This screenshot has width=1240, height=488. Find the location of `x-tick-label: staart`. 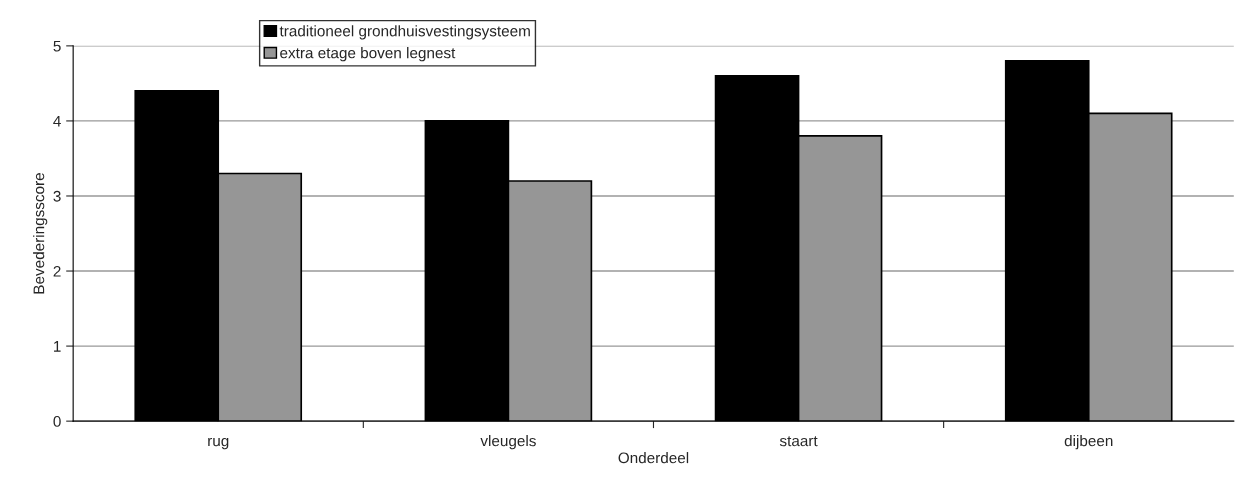

x-tick-label: staart is located at coordinates (798, 441).